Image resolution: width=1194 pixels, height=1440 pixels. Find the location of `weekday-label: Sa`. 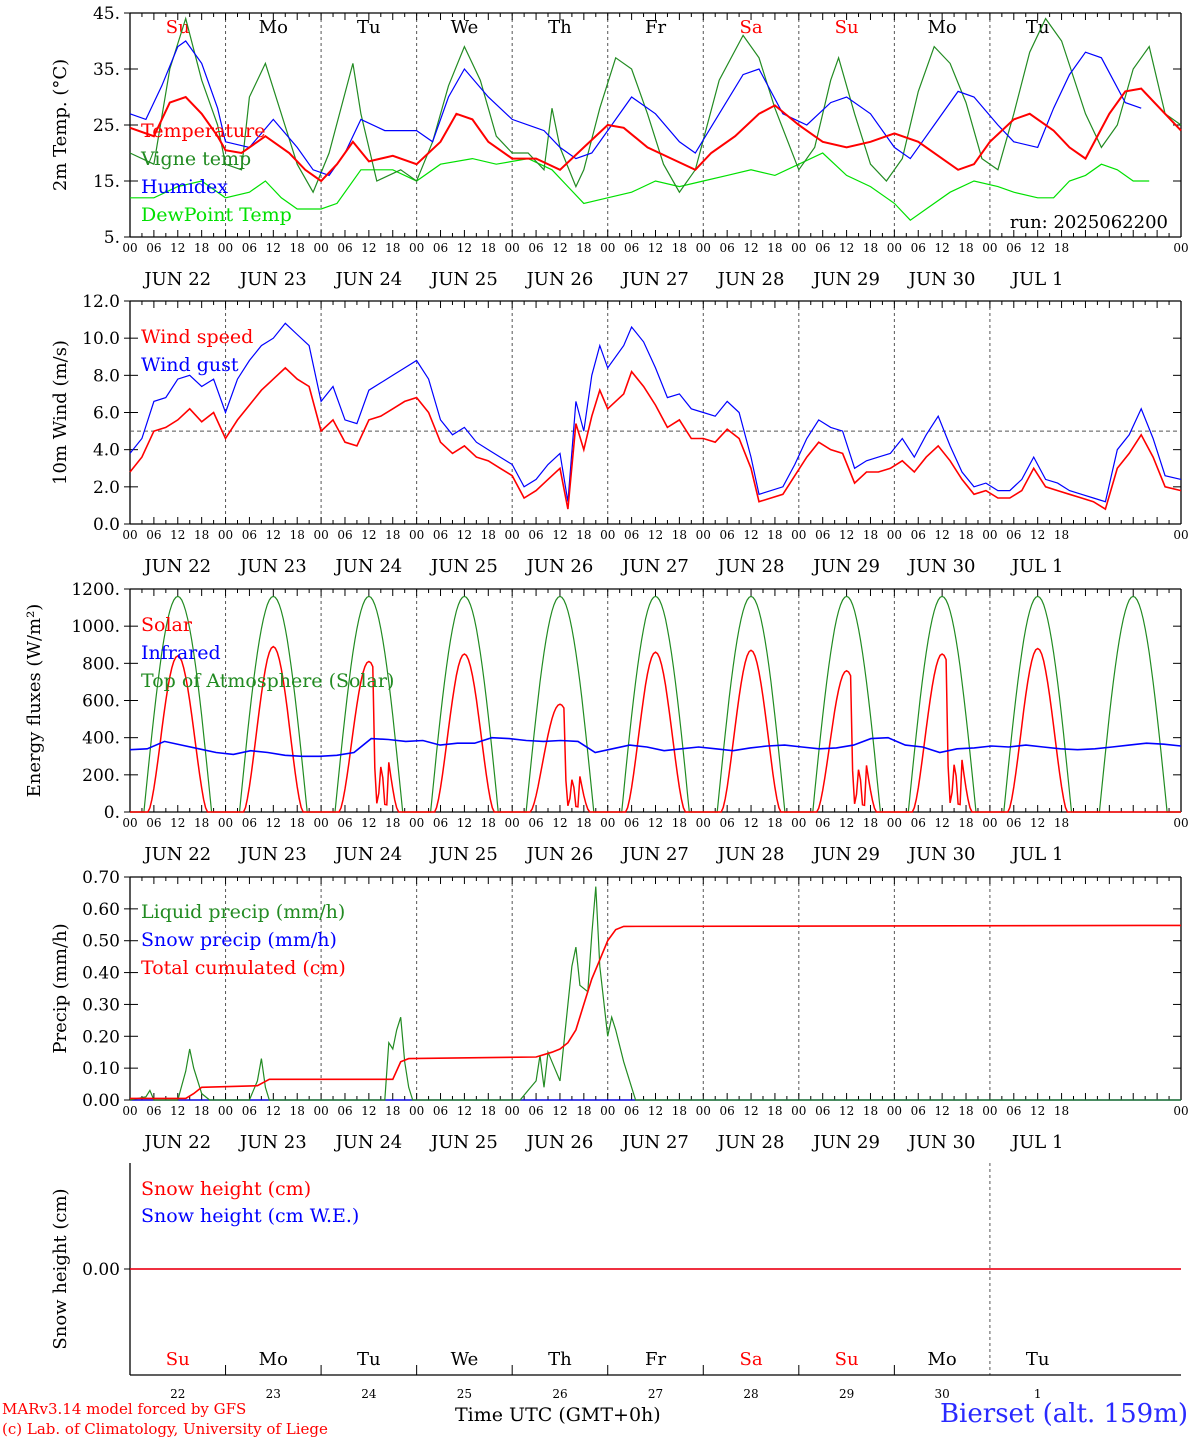

weekday-label: Sa is located at coordinates (751, 27).